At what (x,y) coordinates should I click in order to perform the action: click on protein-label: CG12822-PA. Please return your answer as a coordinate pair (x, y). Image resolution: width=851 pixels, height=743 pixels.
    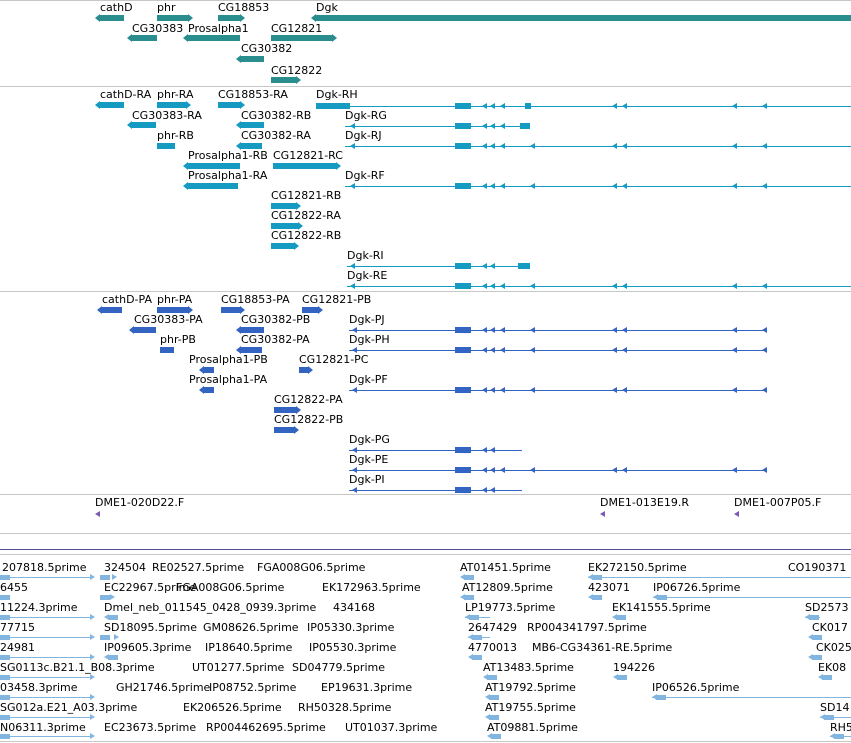
    Looking at the image, I should click on (308, 399).